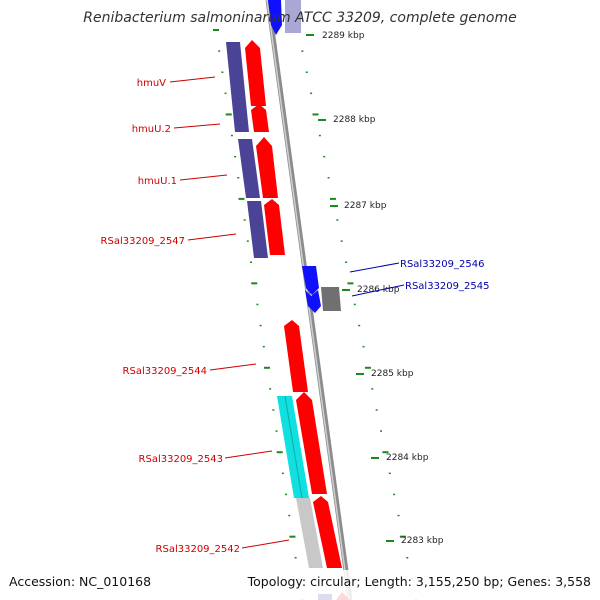 This screenshot has height=600, width=600. I want to click on gene-label-2543: RSal33209_2543, so click(181, 459).